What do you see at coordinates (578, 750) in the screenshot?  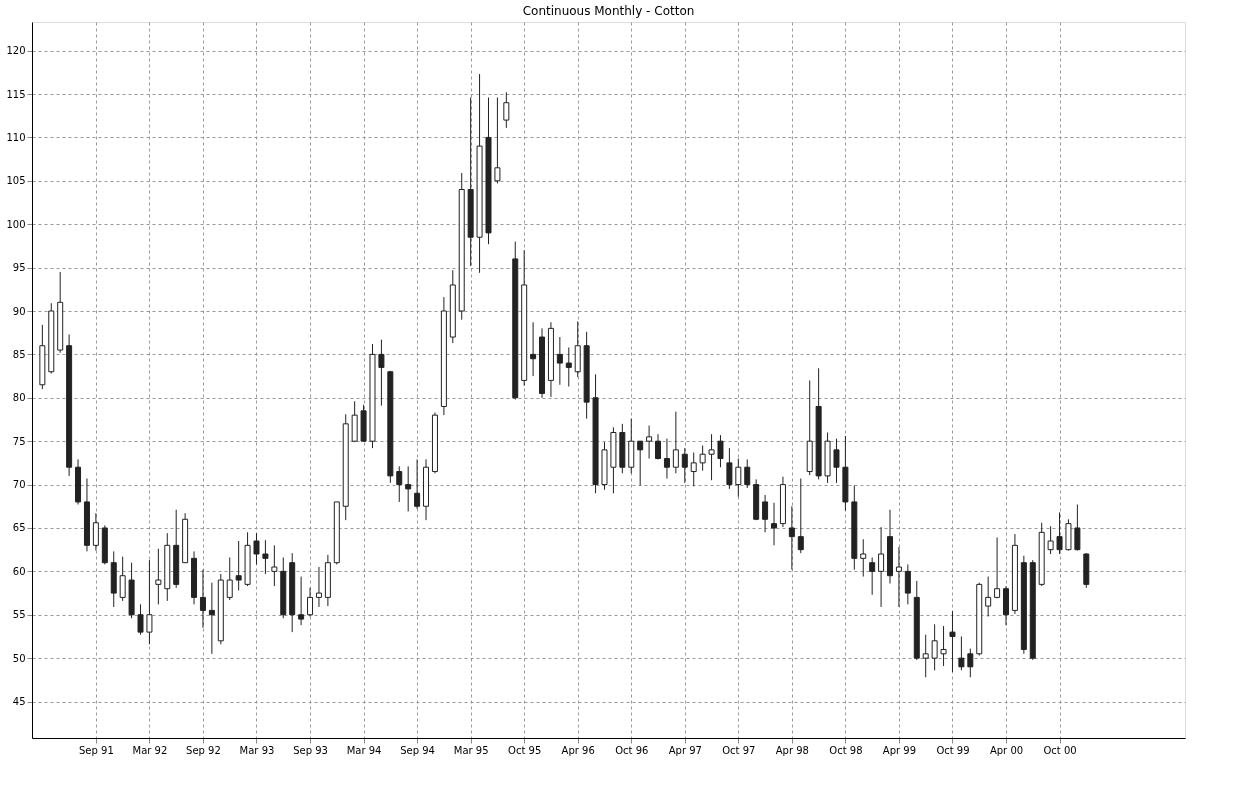 I see `x-tick-label: Apr 96` at bounding box center [578, 750].